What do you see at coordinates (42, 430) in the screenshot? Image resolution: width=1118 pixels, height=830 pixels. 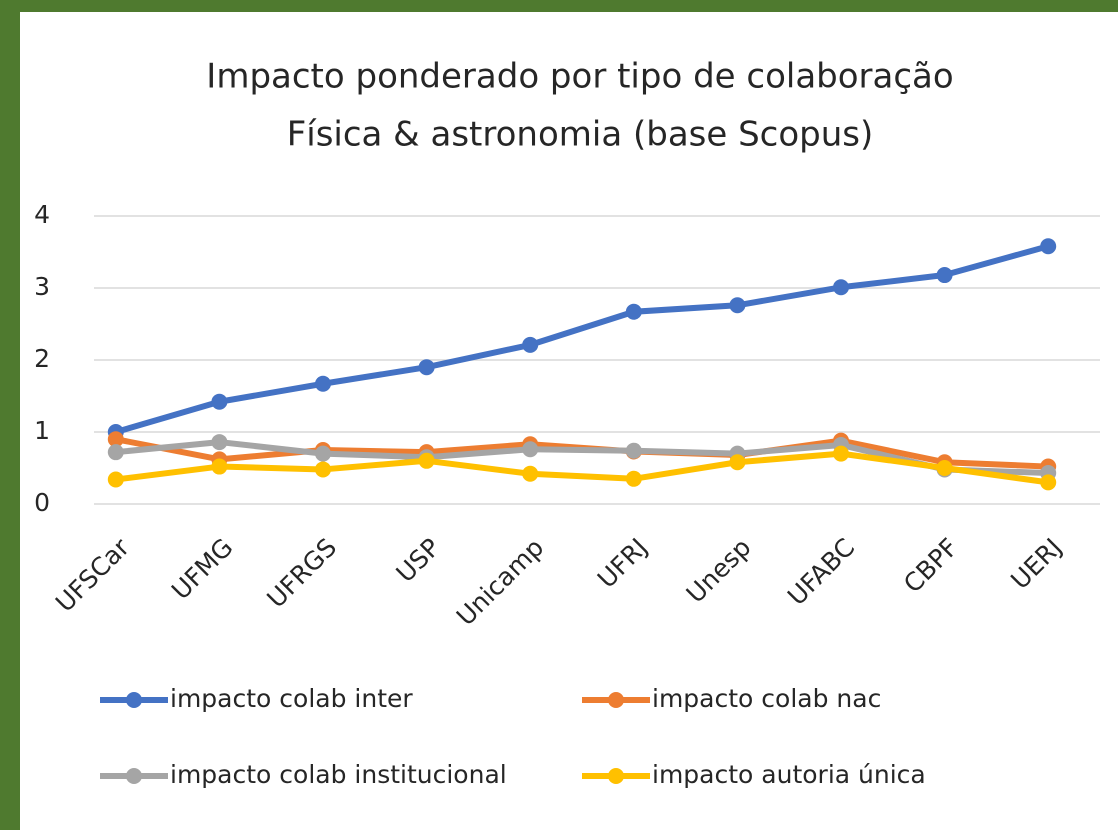 I see `y-tick-label: 1` at bounding box center [42, 430].